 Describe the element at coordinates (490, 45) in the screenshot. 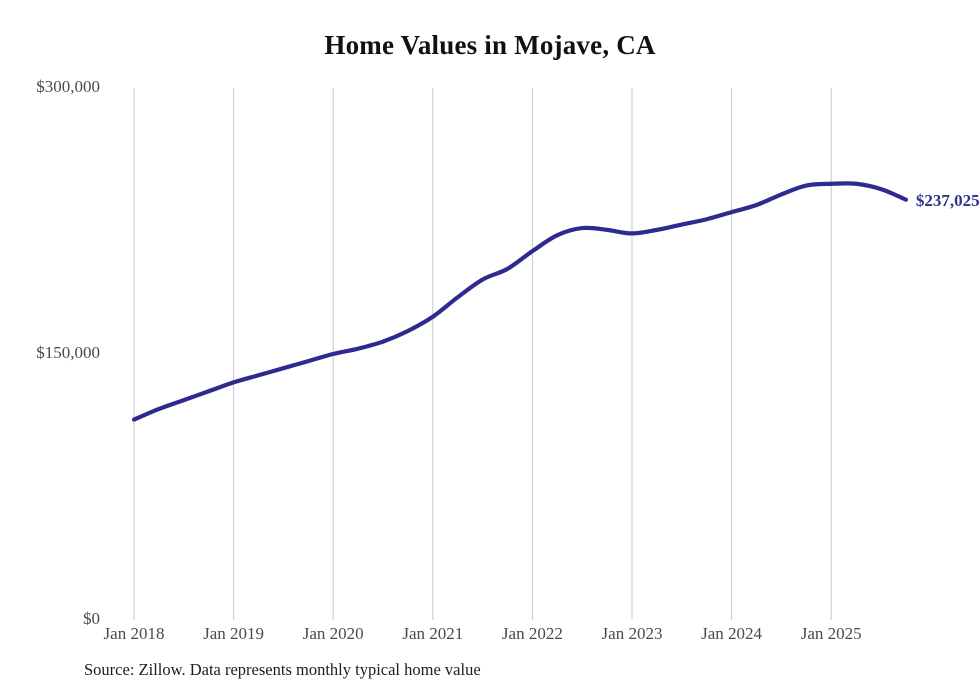

I see `chart-title: Home Values in Mojave, CA` at that location.